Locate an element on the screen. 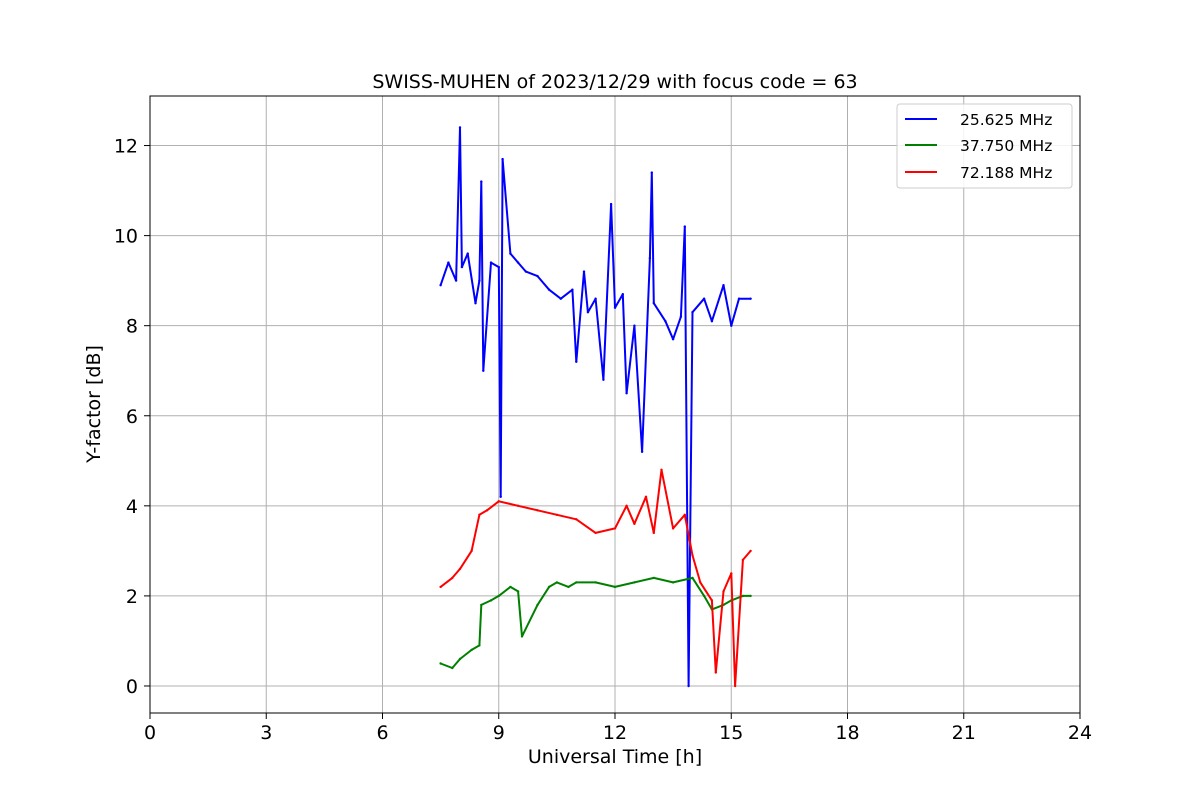  y-tick-label: 10 is located at coordinates (126, 237).